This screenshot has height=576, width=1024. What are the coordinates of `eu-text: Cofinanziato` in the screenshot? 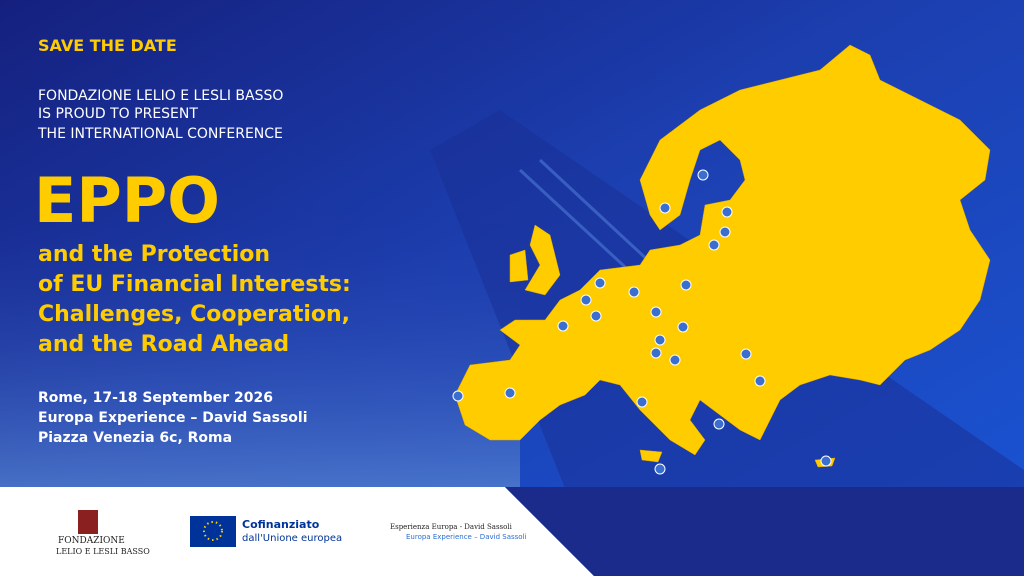 It's located at (281, 524).